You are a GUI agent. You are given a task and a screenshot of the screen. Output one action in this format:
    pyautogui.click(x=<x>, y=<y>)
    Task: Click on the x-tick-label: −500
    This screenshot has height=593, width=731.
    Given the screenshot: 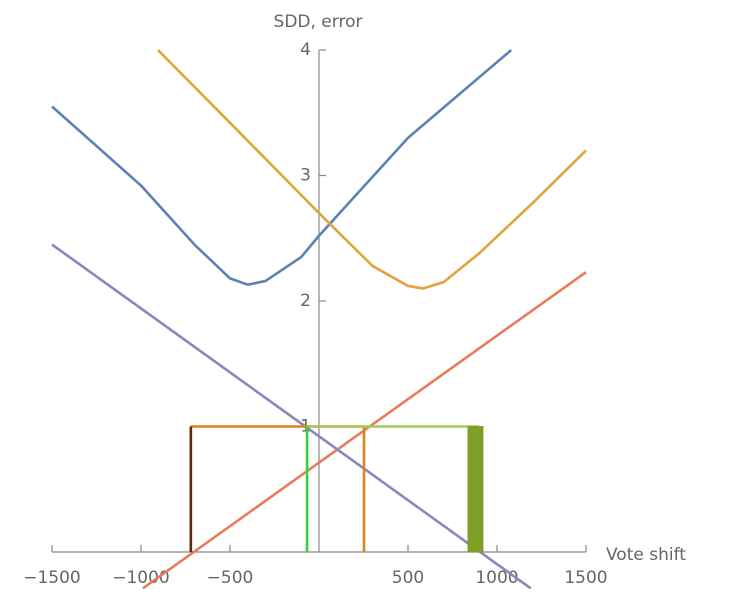 What is the action you would take?
    pyautogui.click(x=230, y=578)
    